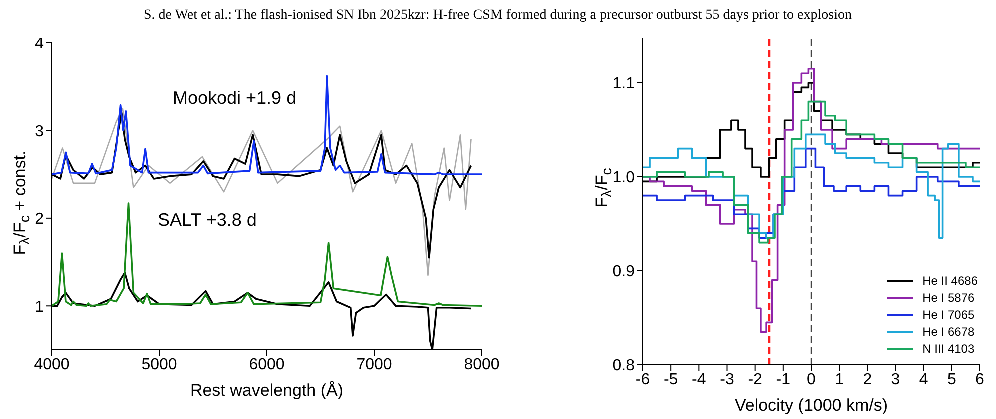 The image size is (996, 419). I want to click on x-tick-label: 4, so click(923, 379).